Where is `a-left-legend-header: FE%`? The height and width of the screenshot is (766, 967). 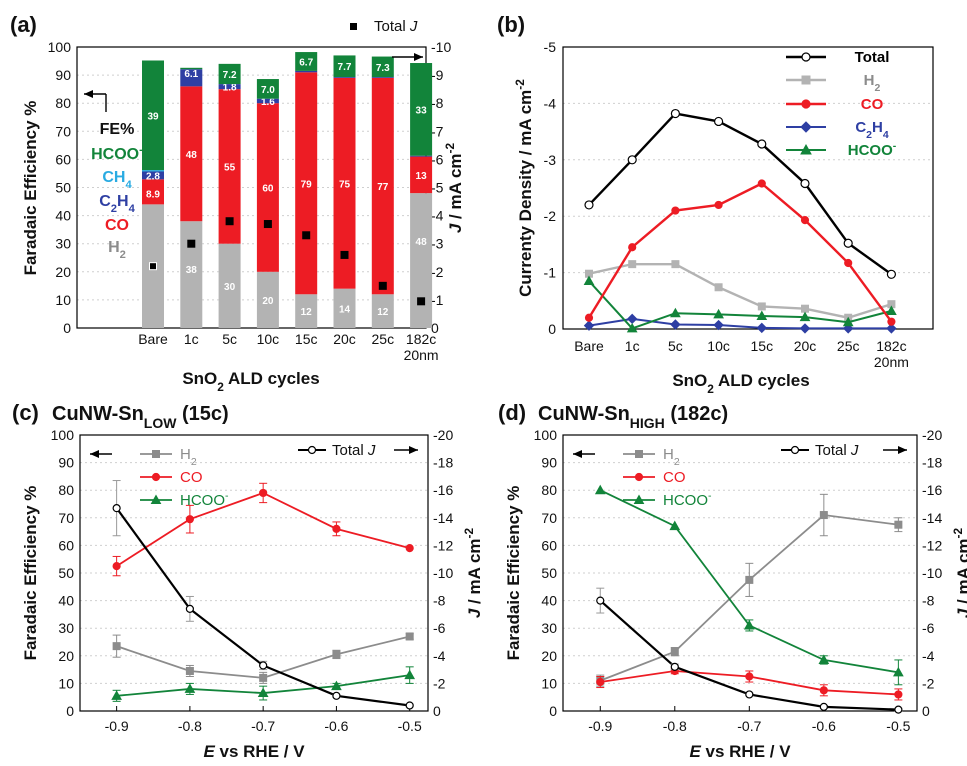 a-left-legend-header: FE% is located at coordinates (117, 129).